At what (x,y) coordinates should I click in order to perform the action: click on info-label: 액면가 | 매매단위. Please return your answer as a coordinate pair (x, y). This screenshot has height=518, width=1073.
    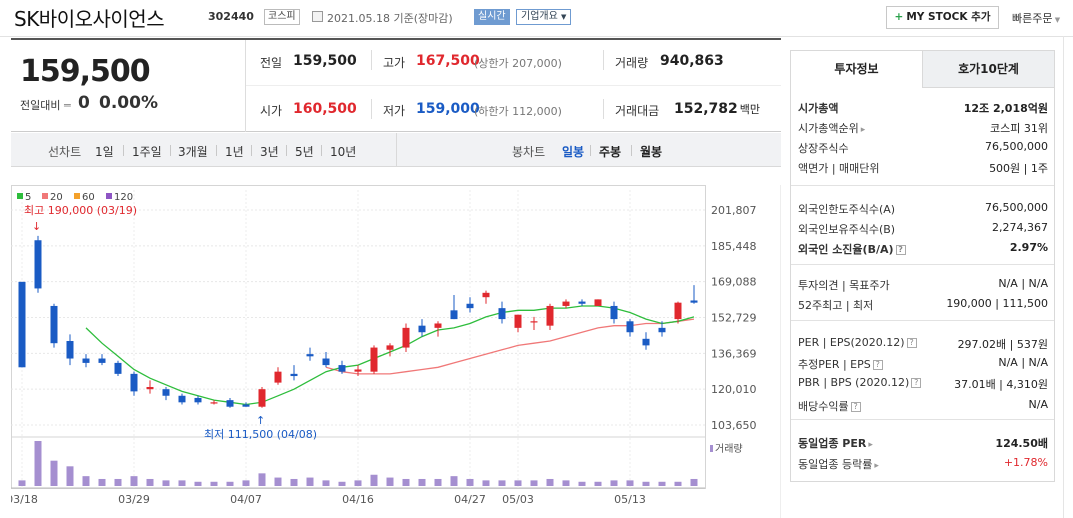
    Looking at the image, I should click on (839, 168).